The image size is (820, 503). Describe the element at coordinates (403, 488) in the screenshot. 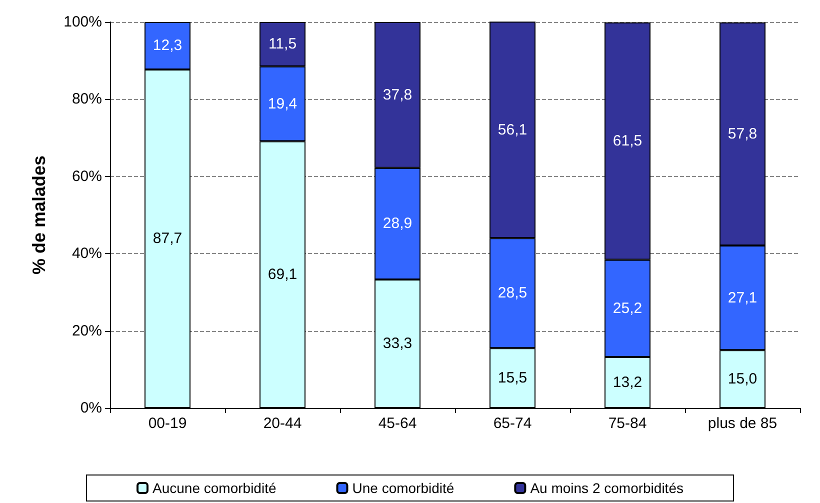

I see `legend-label: Une comorbidité` at that location.